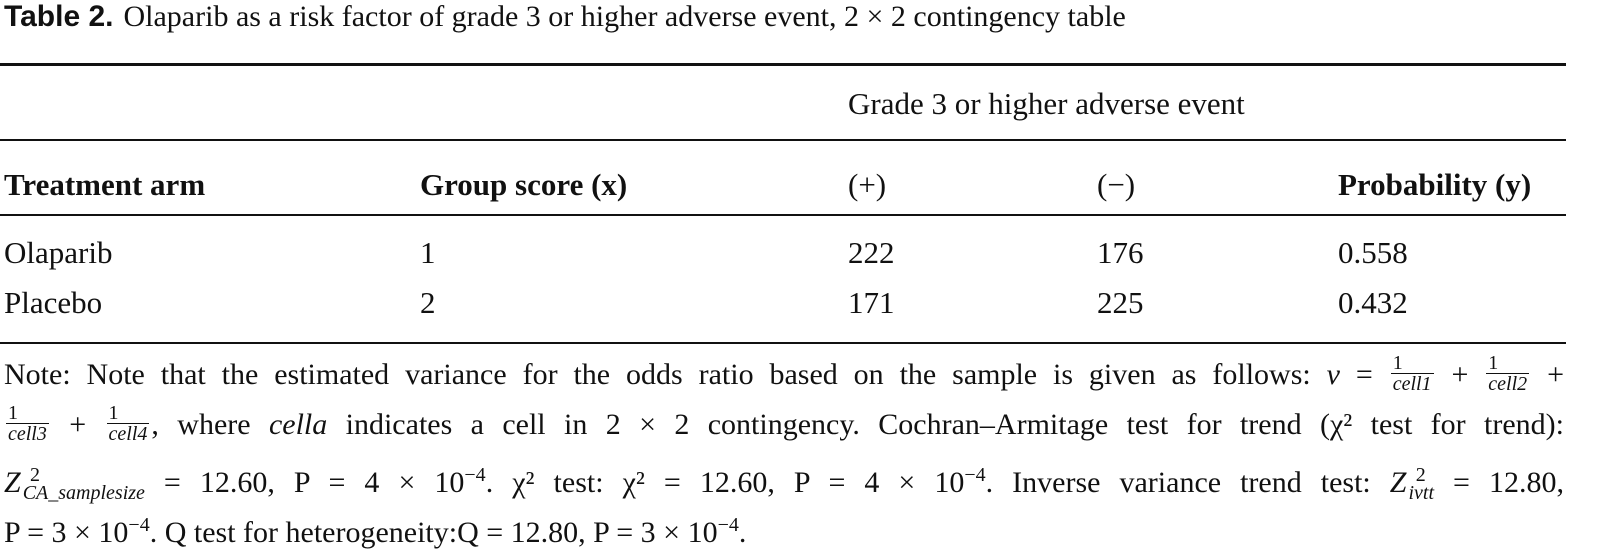 Image resolution: width=1601 pixels, height=560 pixels. Describe the element at coordinates (783, 343) in the screenshot. I see `bottom-rule` at that location.